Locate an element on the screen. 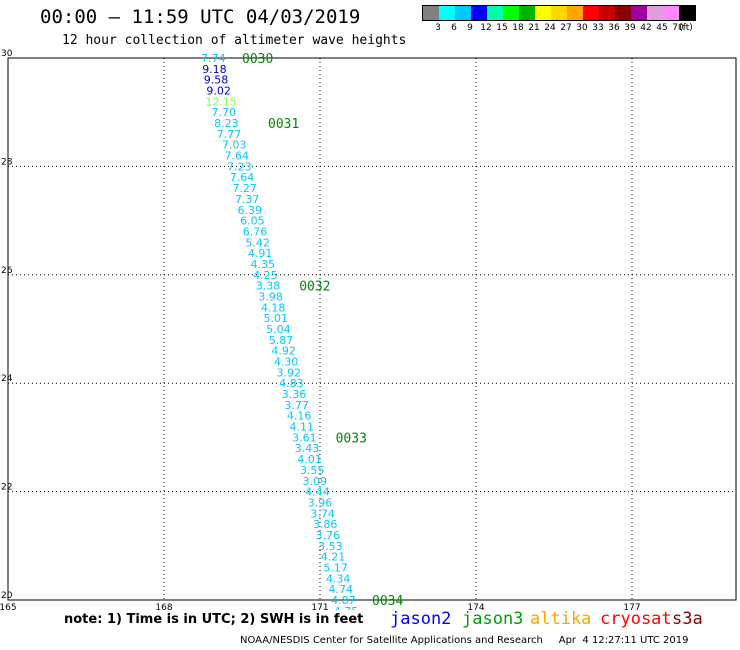 This screenshot has height=650, width=740. time-mark-label: 0031 is located at coordinates (283, 124).